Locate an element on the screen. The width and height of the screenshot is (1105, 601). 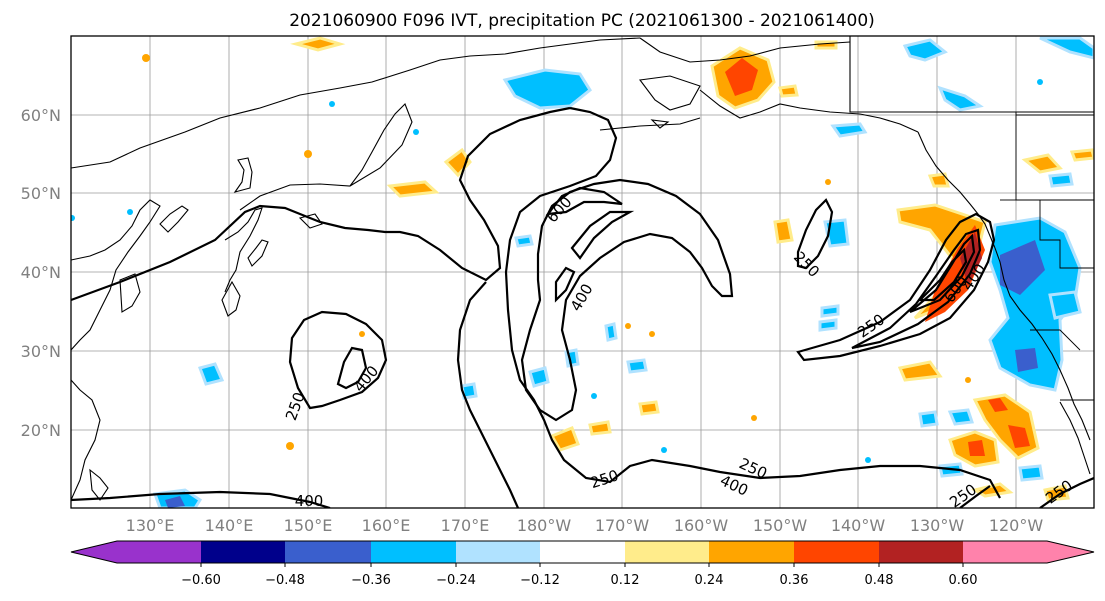
colorbar-tick-label: −0.48 is located at coordinates (285, 580).